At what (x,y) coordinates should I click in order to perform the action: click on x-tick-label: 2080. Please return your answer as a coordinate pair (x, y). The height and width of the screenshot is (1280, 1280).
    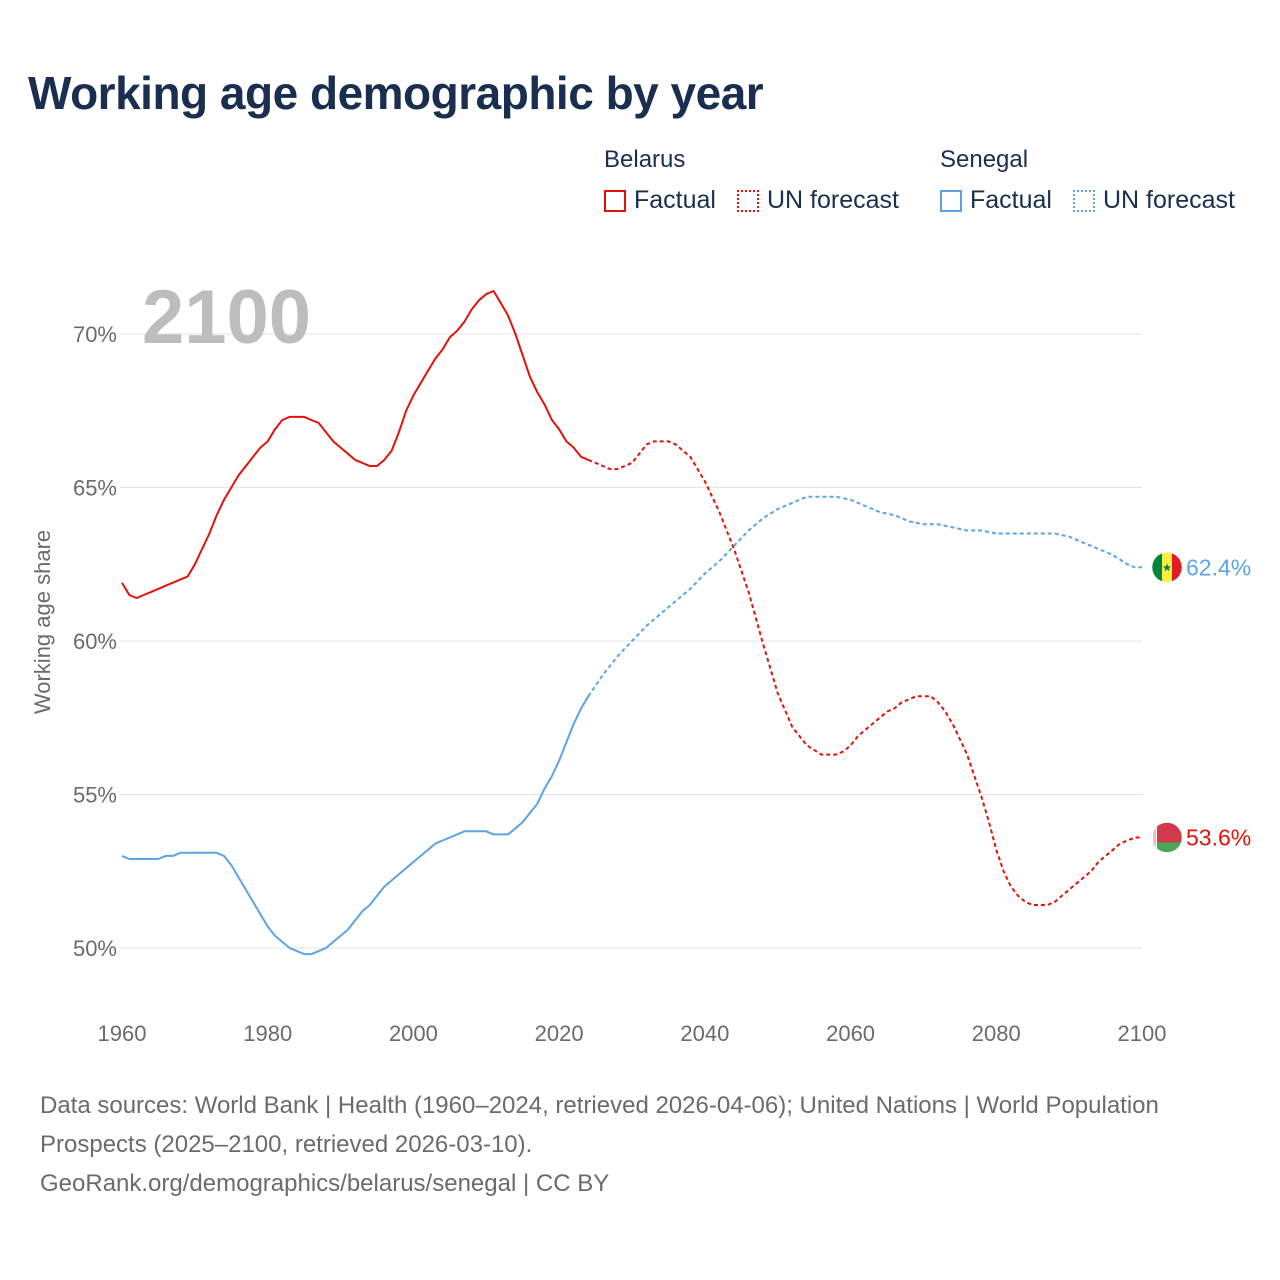
    Looking at the image, I should click on (996, 1033).